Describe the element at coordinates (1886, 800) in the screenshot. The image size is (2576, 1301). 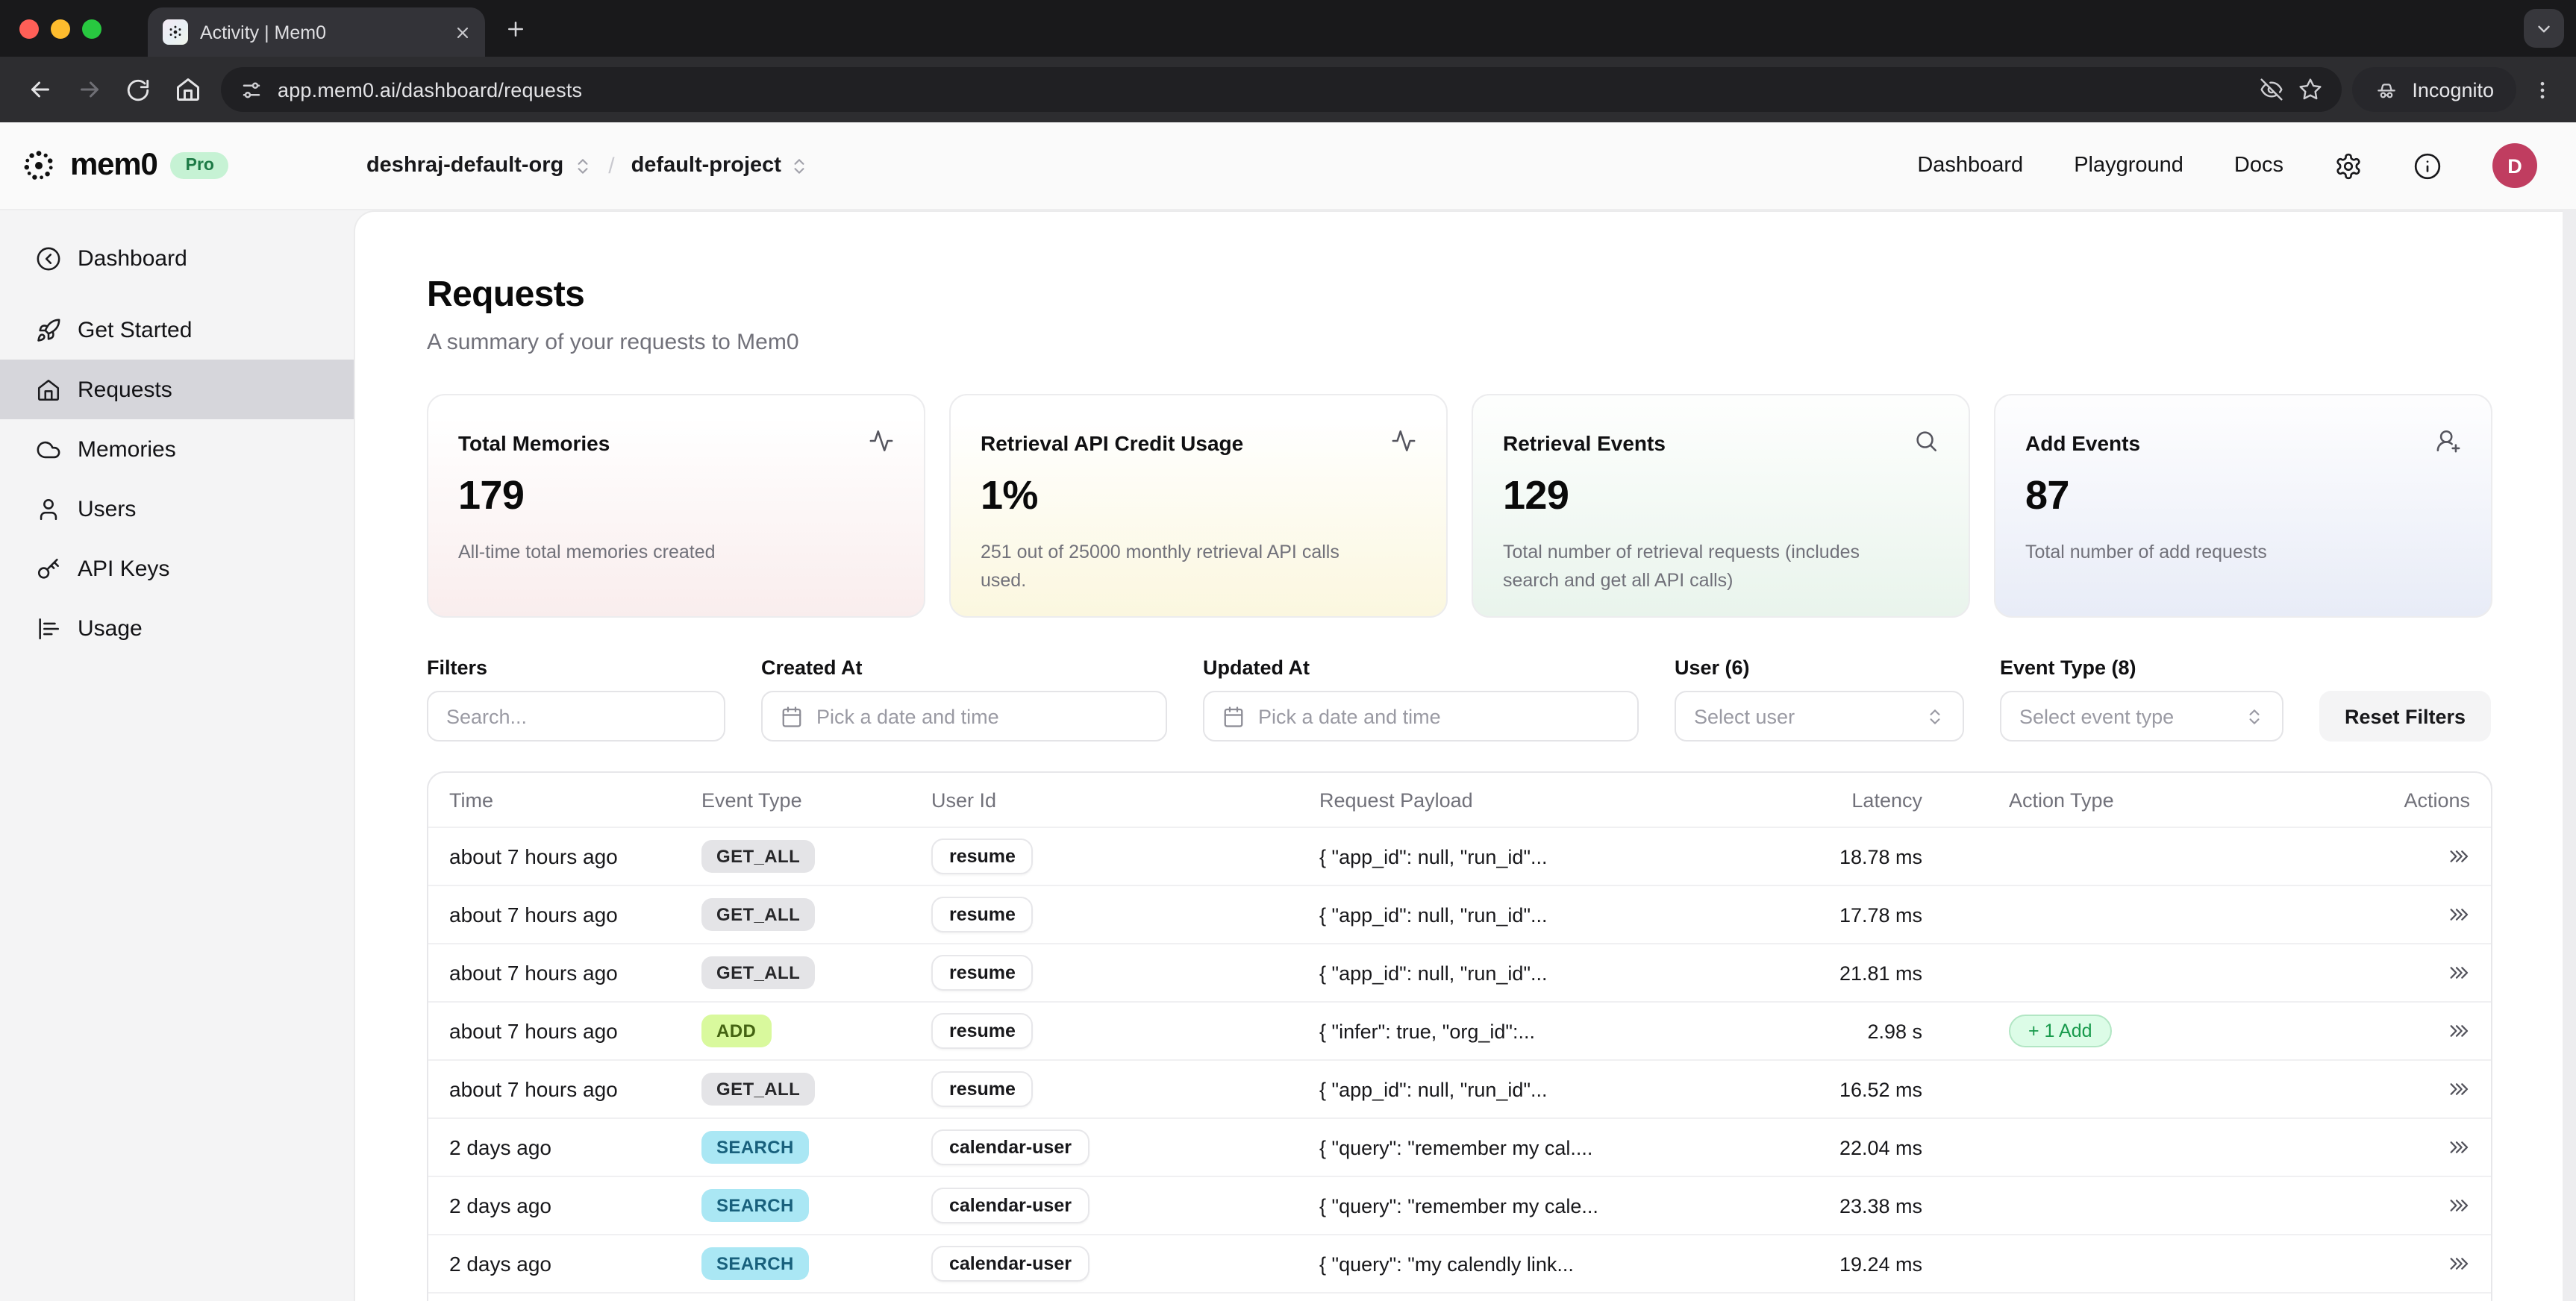
I see `col-latency: Latency` at that location.